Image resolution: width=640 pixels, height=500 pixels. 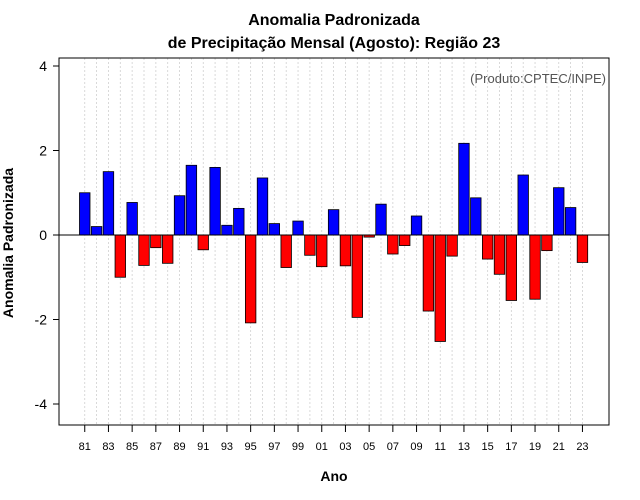 What do you see at coordinates (511, 447) in the screenshot?
I see `x-tick-label: 17` at bounding box center [511, 447].